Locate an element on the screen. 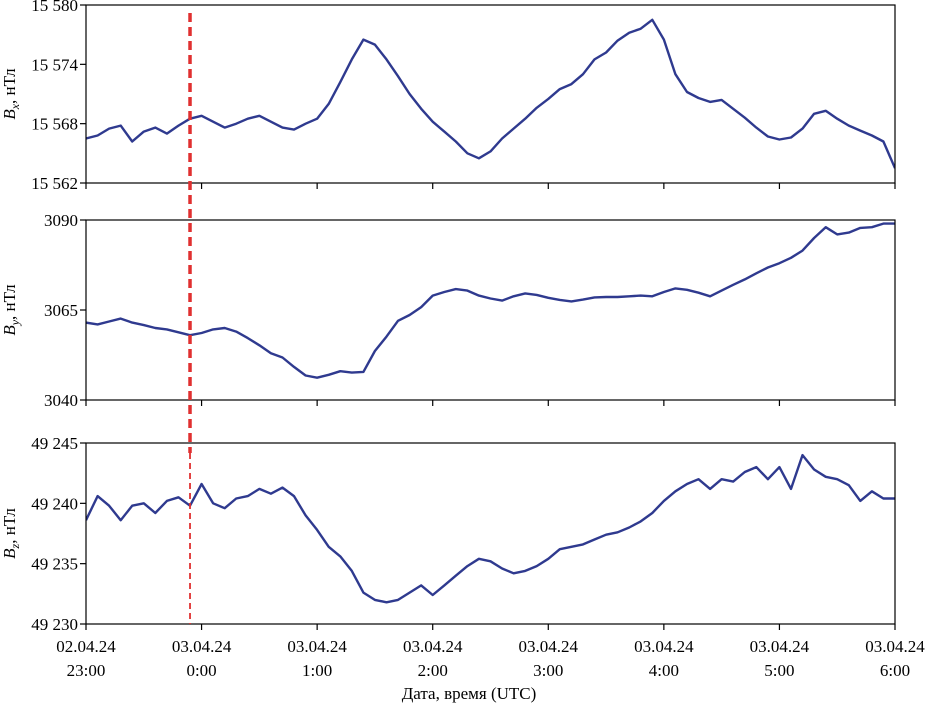 This screenshot has width=930, height=709. y-tick-label-bx: 15 562 is located at coordinates (54, 183).